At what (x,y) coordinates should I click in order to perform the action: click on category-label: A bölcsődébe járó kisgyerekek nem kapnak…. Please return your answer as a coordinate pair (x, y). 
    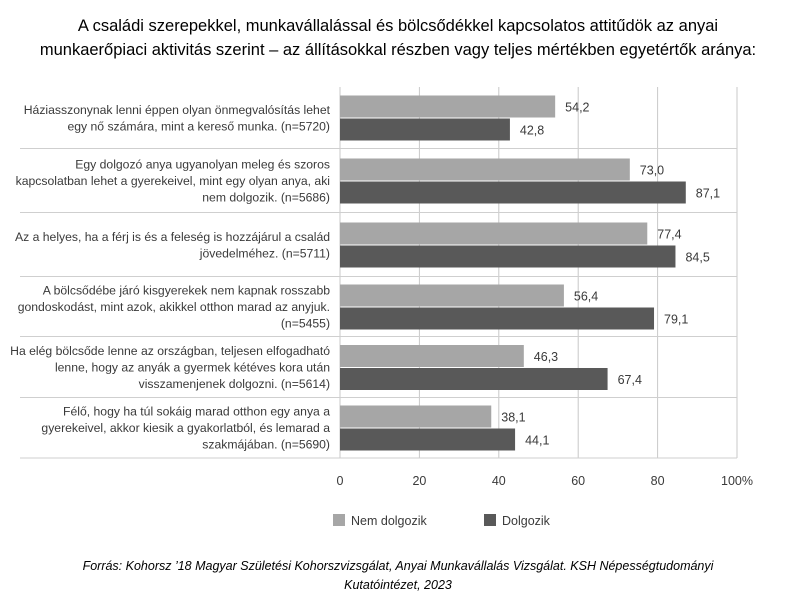
    Looking at the image, I should click on (186, 291).